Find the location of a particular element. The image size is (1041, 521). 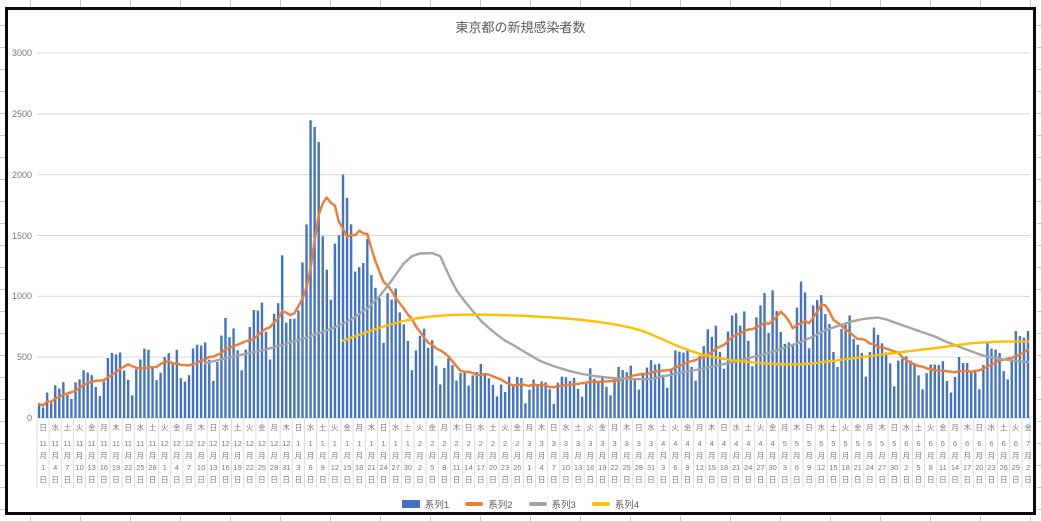

x-tick-label: 土 5 月 15 日 is located at coordinates (833, 453).